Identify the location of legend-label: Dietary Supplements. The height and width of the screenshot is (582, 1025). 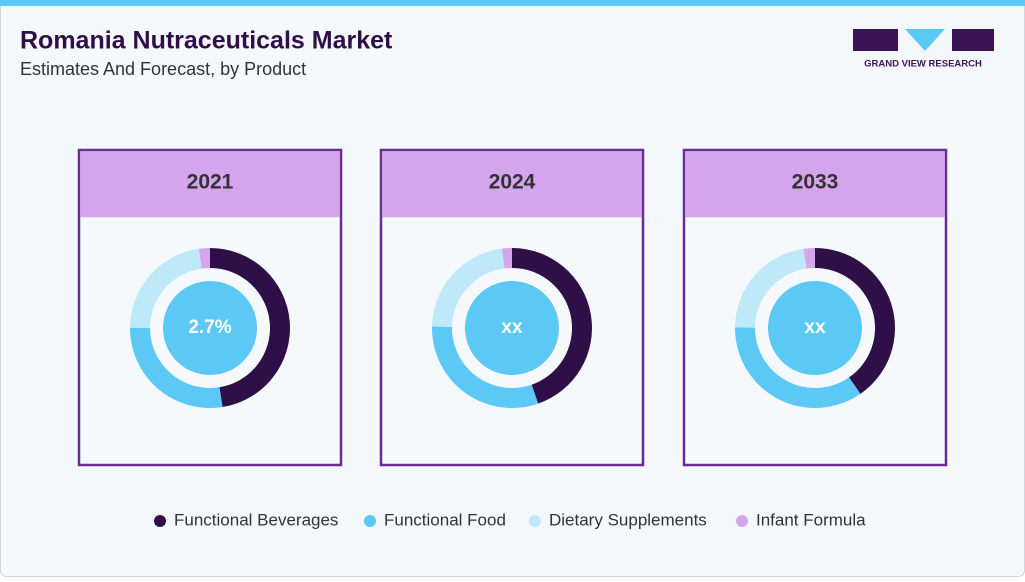
(628, 519).